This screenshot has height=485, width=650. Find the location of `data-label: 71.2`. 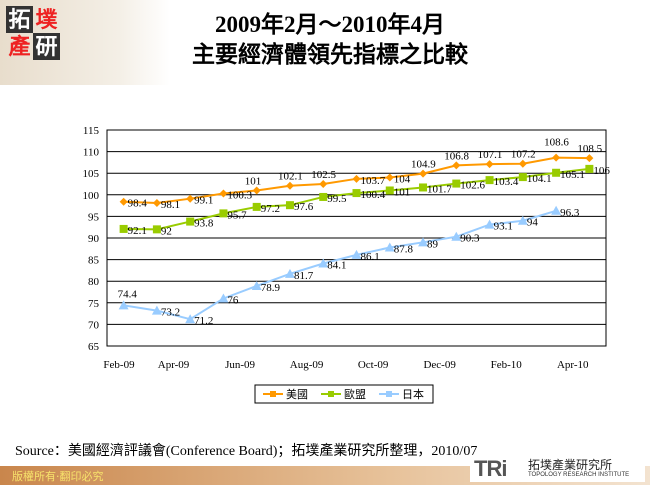

data-label: 71.2 is located at coordinates (203, 321).